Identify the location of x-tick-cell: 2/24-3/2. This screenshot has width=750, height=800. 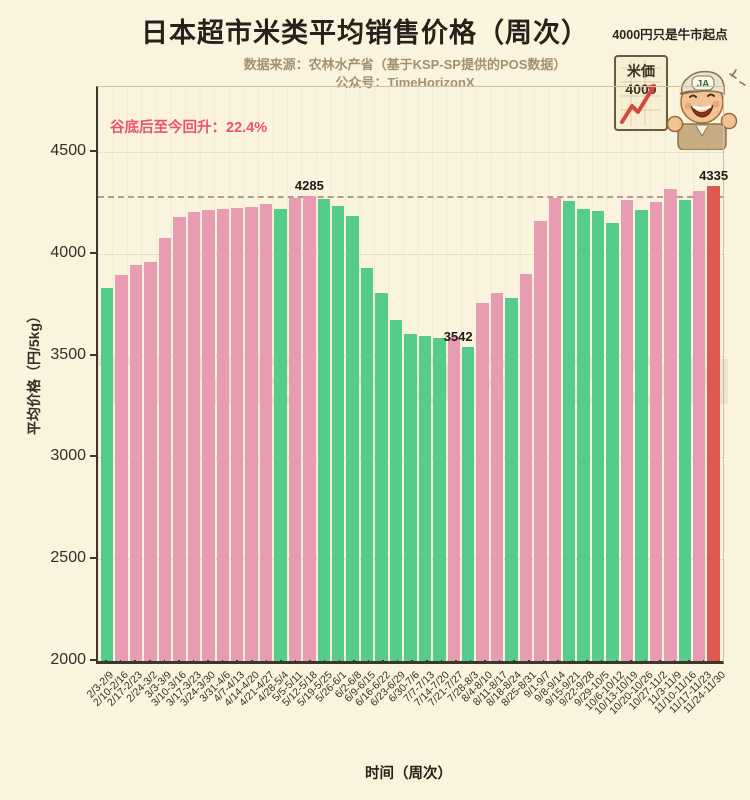
(142, 712).